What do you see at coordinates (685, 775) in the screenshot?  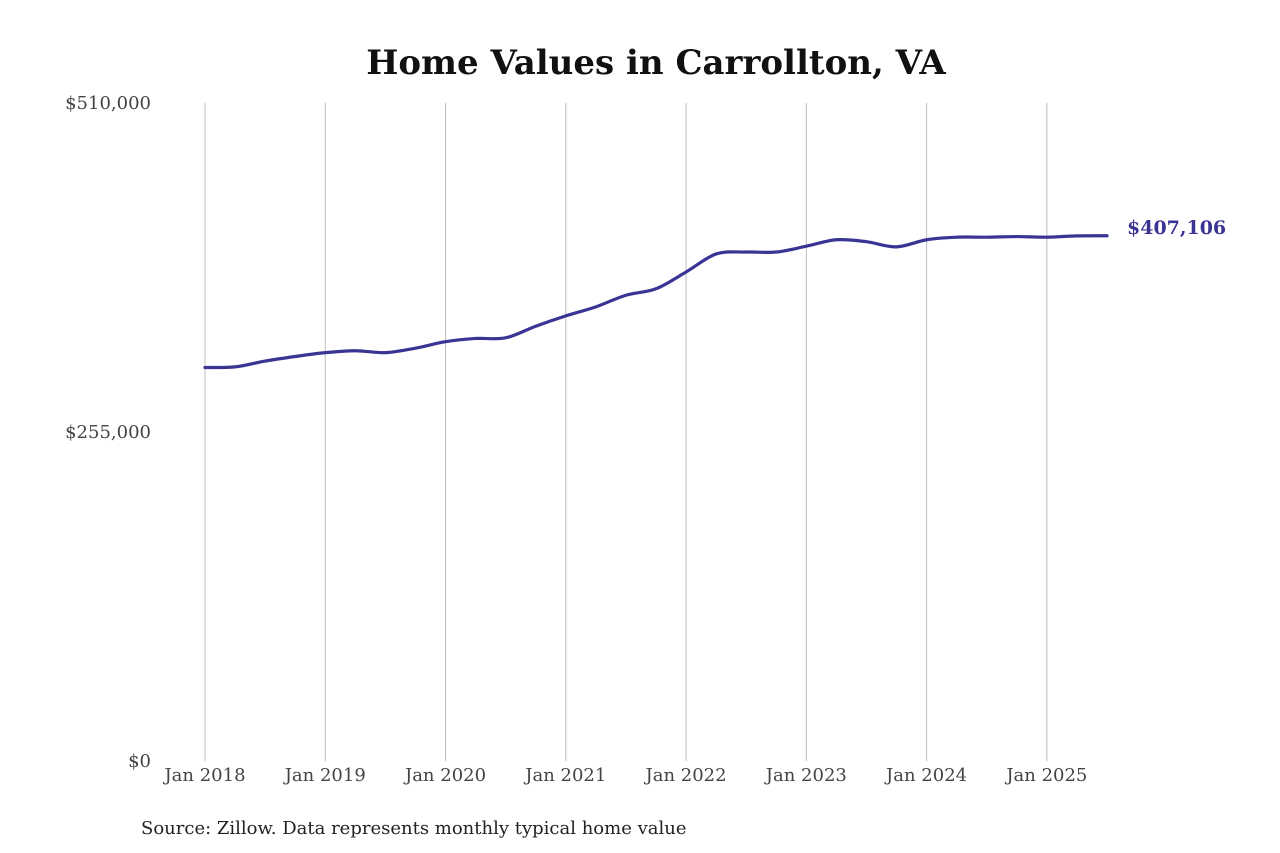 I see `x-tick-label: Jan 2022` at bounding box center [685, 775].